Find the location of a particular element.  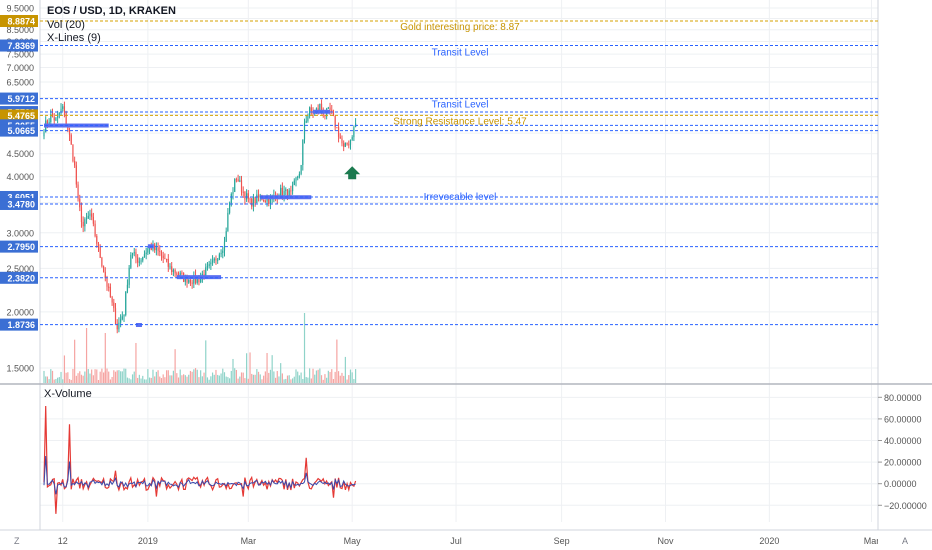

indicator-title: X-Volume is located at coordinates (68, 394).